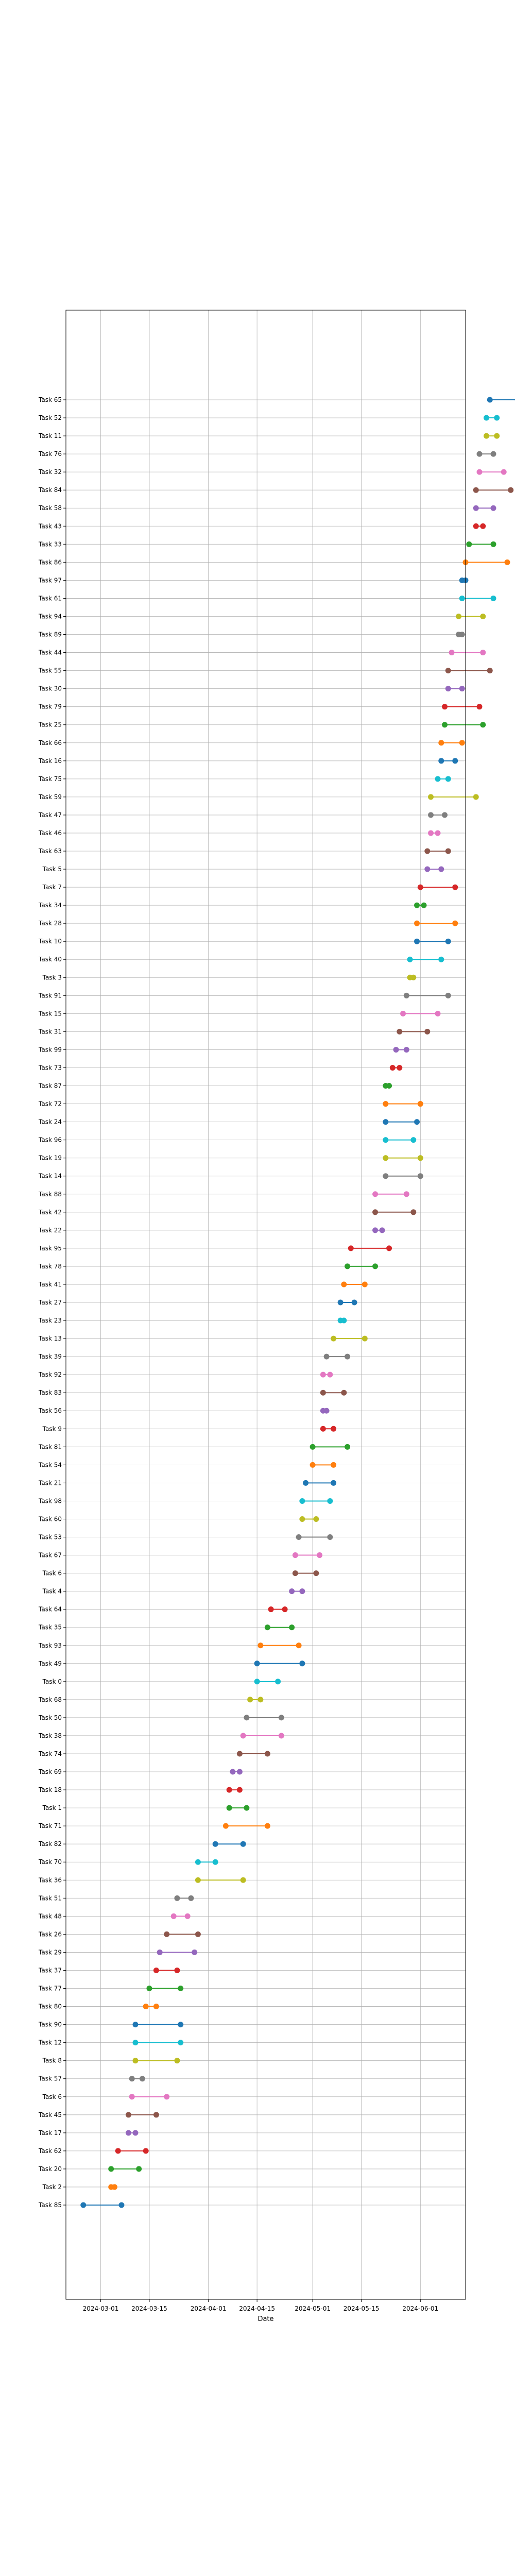 Image resolution: width=515 pixels, height=2576 pixels. I want to click on y-tick-label: Task 68, so click(50, 1699).